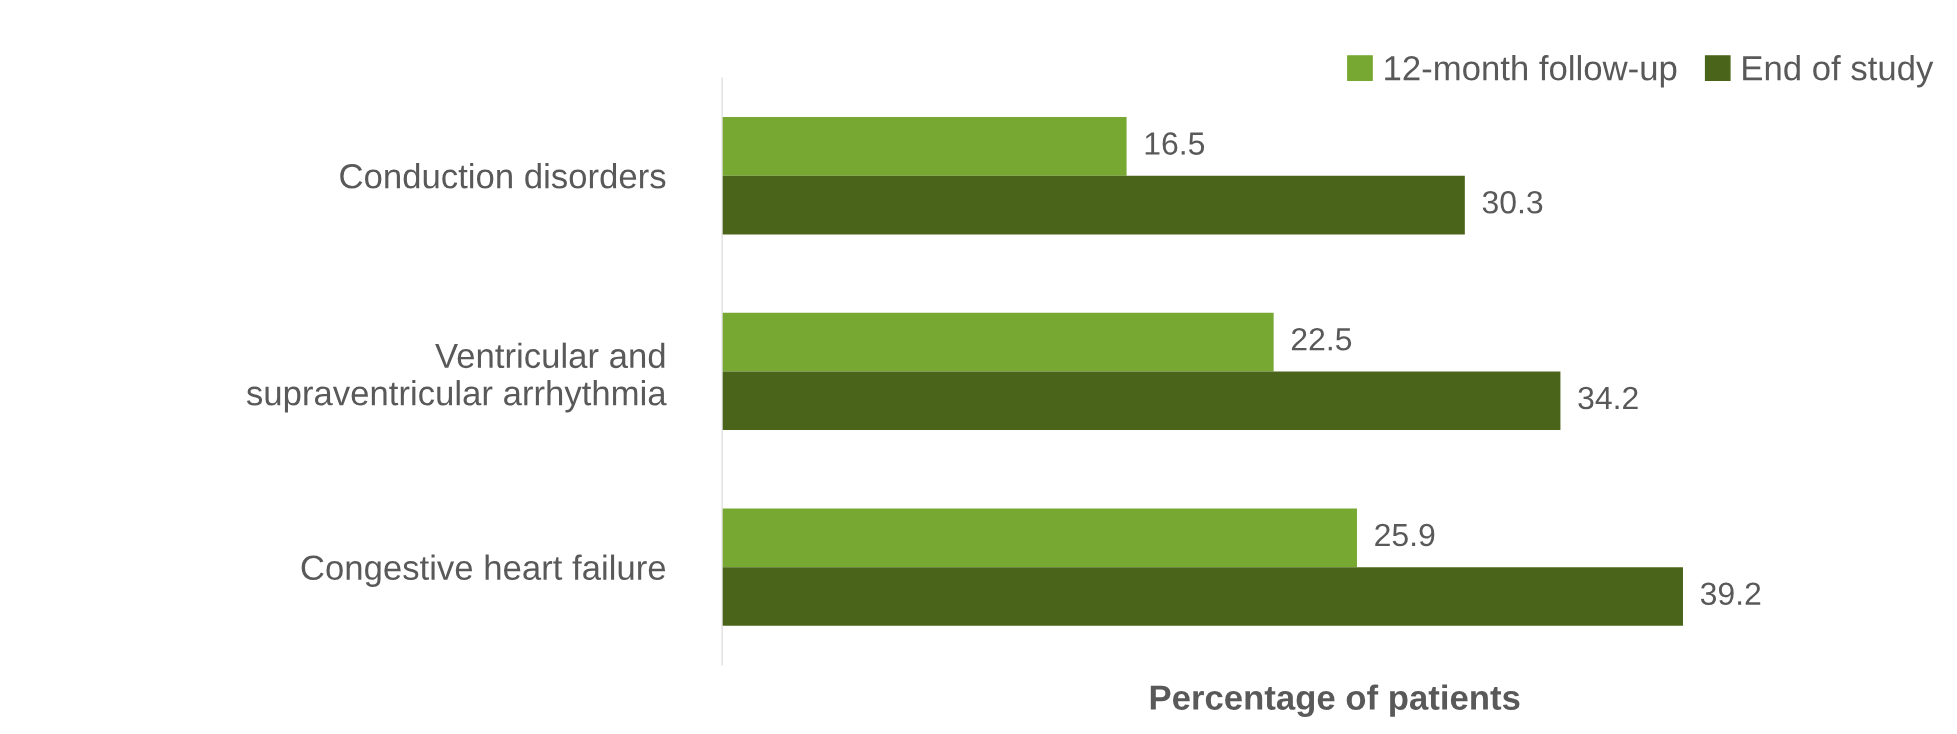  I want to click on y-tick-label: Ventricular and supraventricular arrhythmia, so click(456, 377).